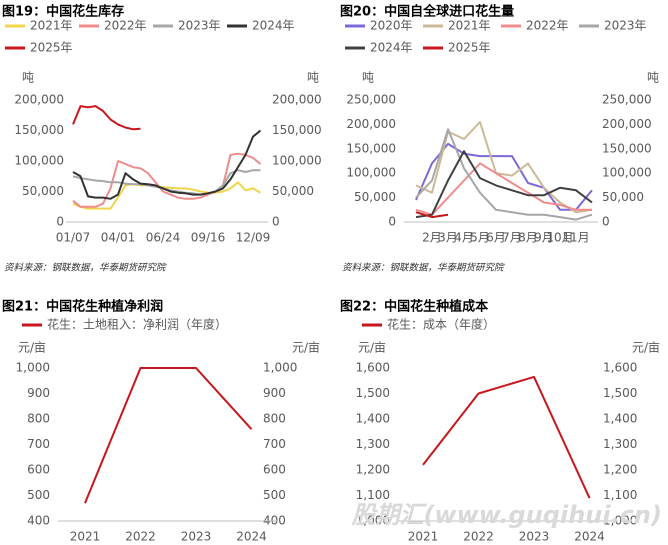 The image size is (668, 545). I want to click on x-tick-label: 01/07, so click(73, 238).